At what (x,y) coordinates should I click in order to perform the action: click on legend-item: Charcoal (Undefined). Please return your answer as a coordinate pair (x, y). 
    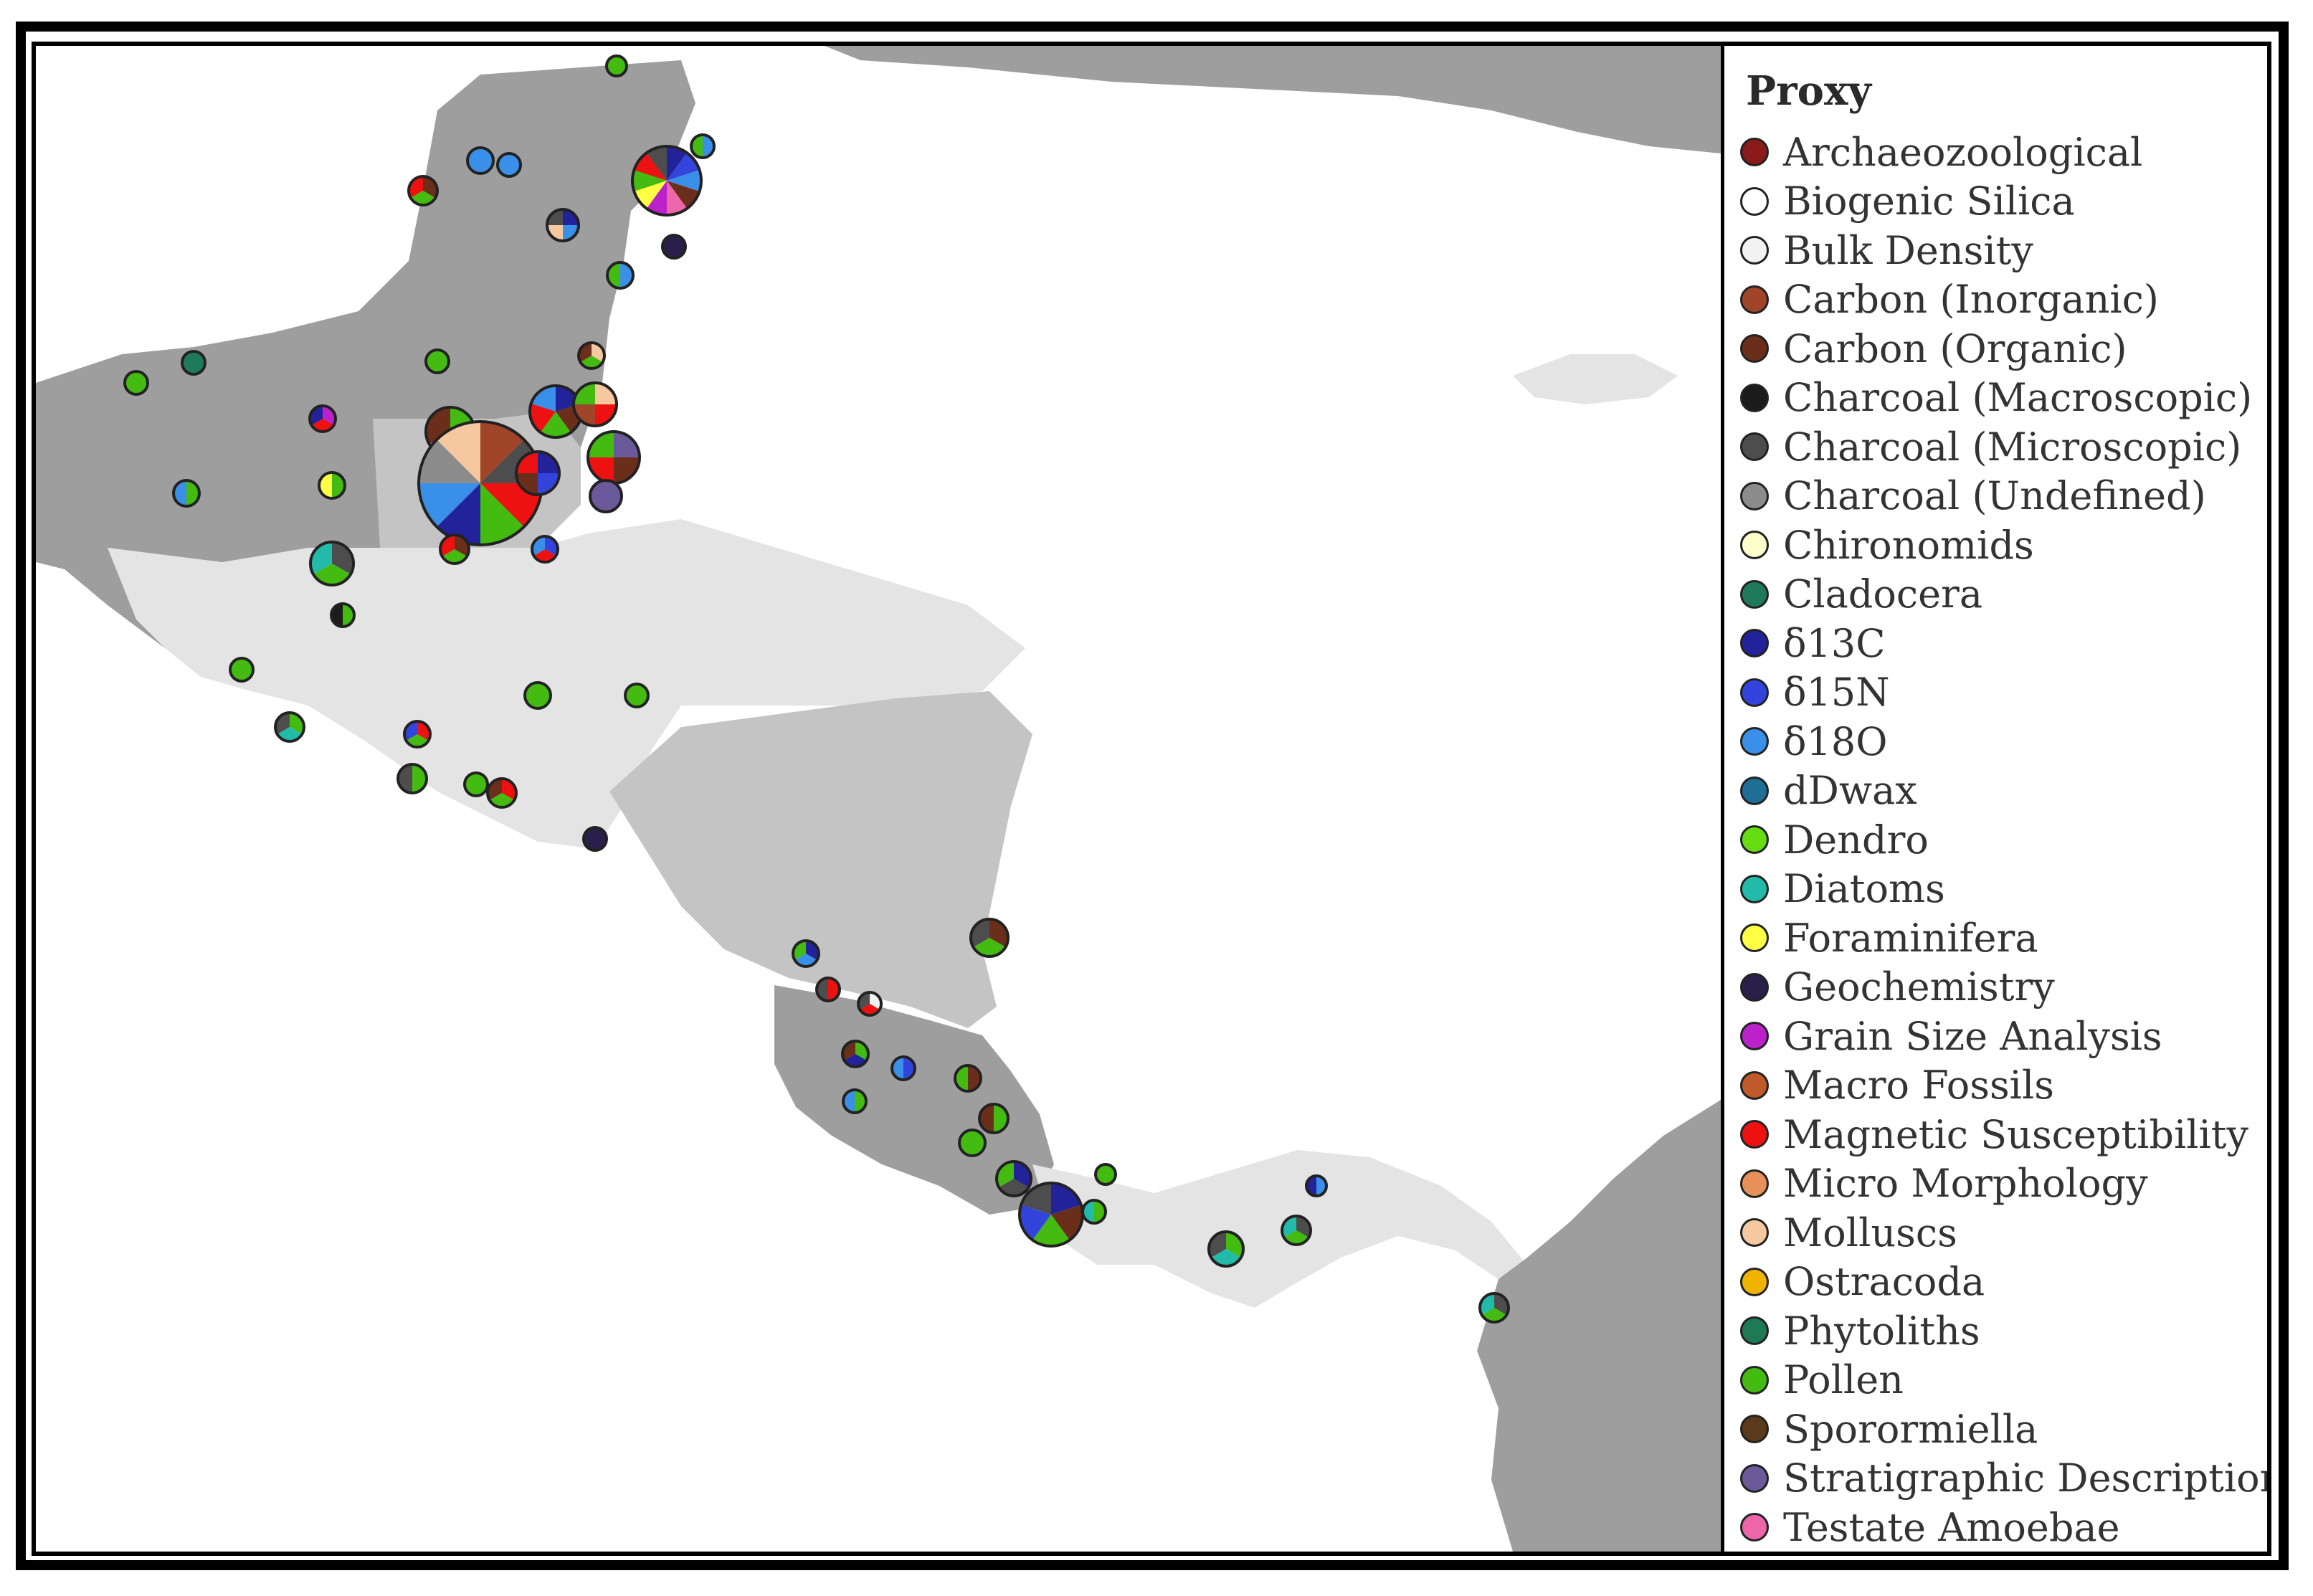
    Looking at the image, I should click on (2003, 496).